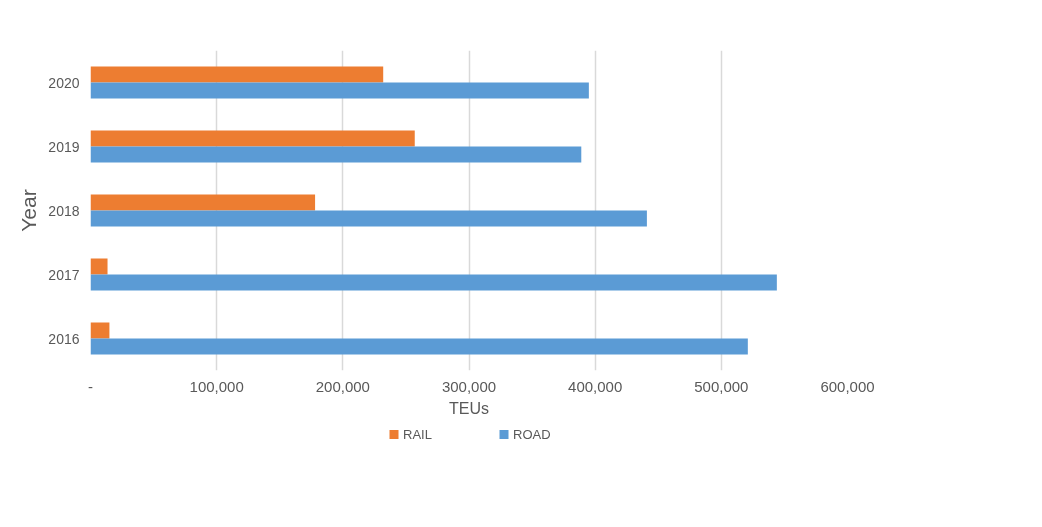  I want to click on y-tick-label: 2018, so click(64, 210).